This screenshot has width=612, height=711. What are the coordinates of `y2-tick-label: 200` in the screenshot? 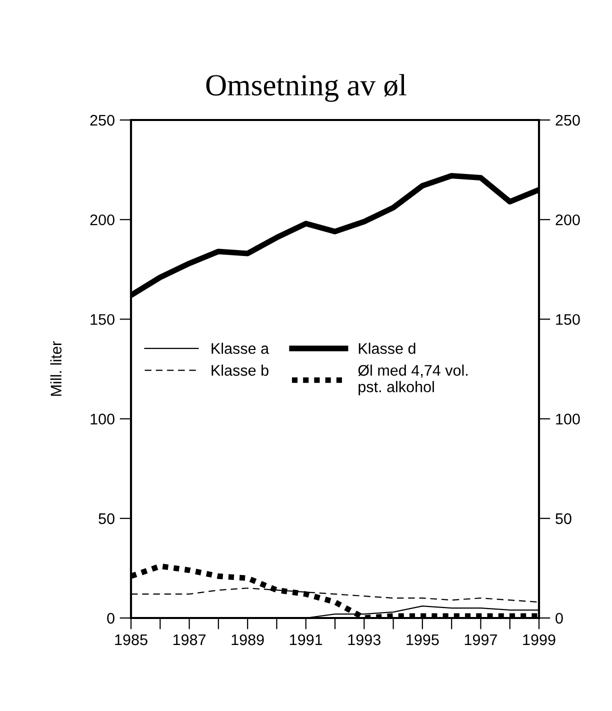 It's located at (568, 220).